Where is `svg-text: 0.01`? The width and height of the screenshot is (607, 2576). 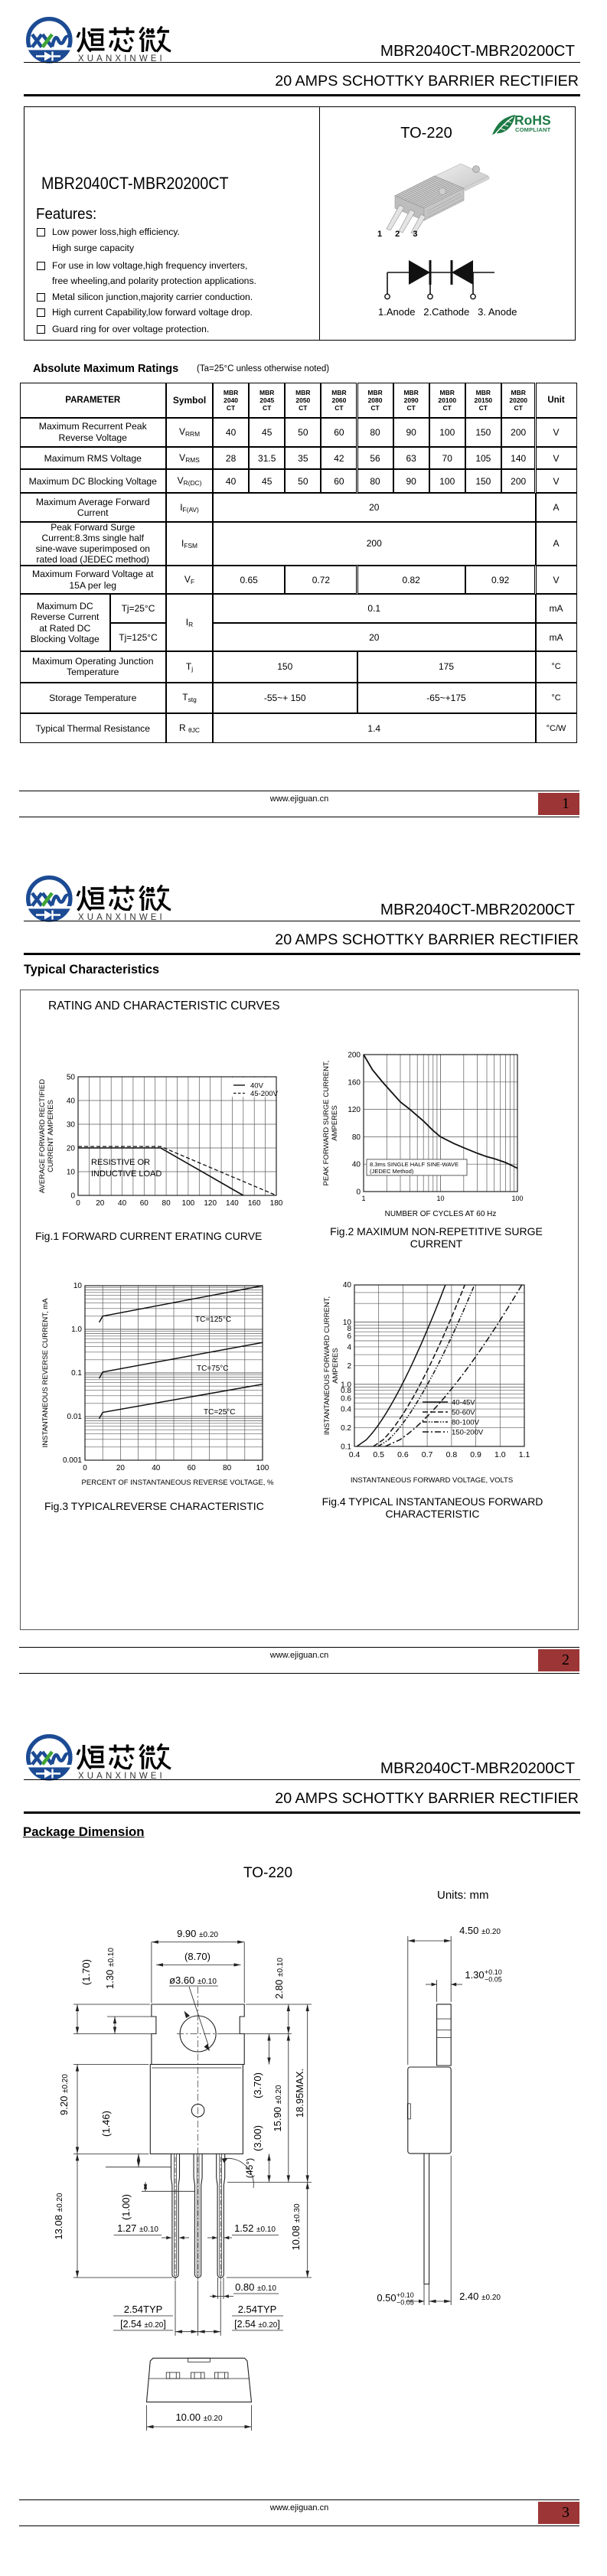 svg-text: 0.01 is located at coordinates (75, 1417).